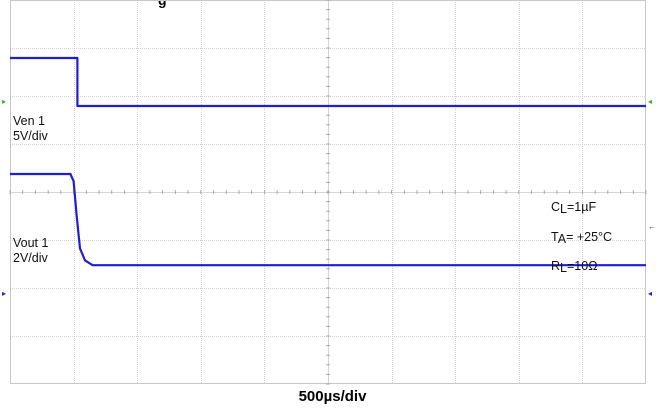 The height and width of the screenshot is (413, 665). What do you see at coordinates (652, 226) in the screenshot?
I see `trigger-marker-right: ←` at bounding box center [652, 226].